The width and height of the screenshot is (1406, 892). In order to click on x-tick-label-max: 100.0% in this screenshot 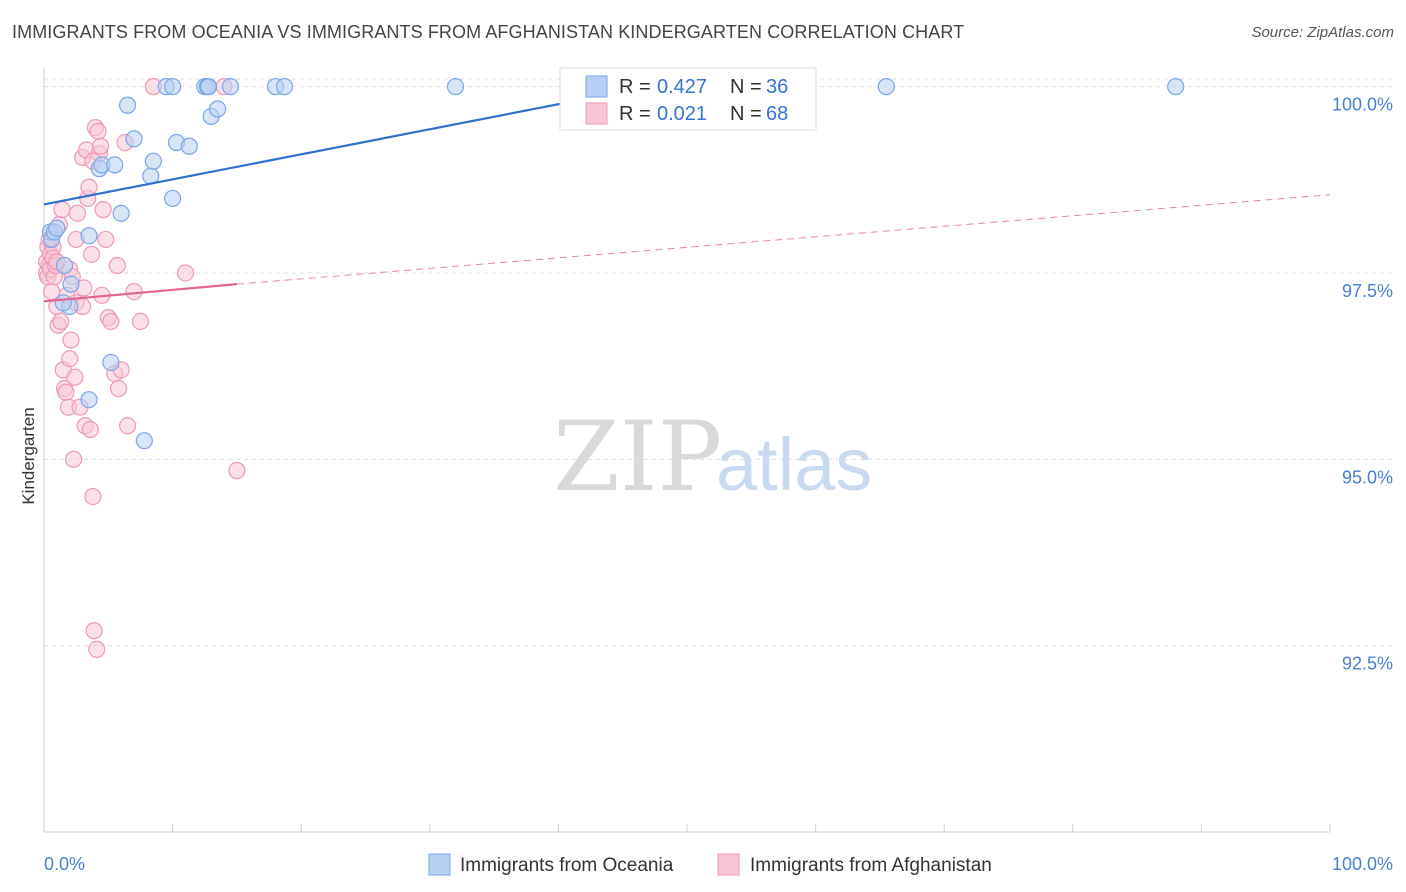, I will do `click(1362, 864)`.